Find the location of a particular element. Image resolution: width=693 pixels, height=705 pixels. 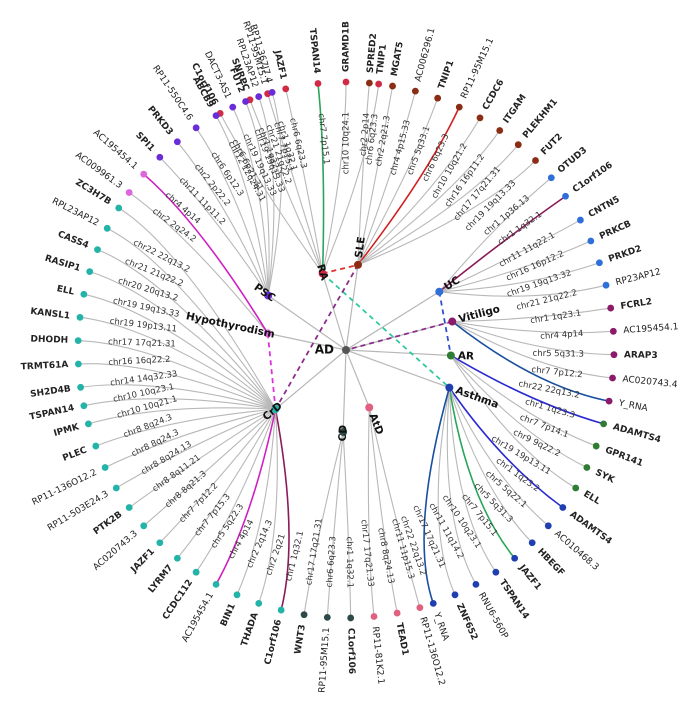

leaf-node-bin1 is located at coordinates (237, 595).